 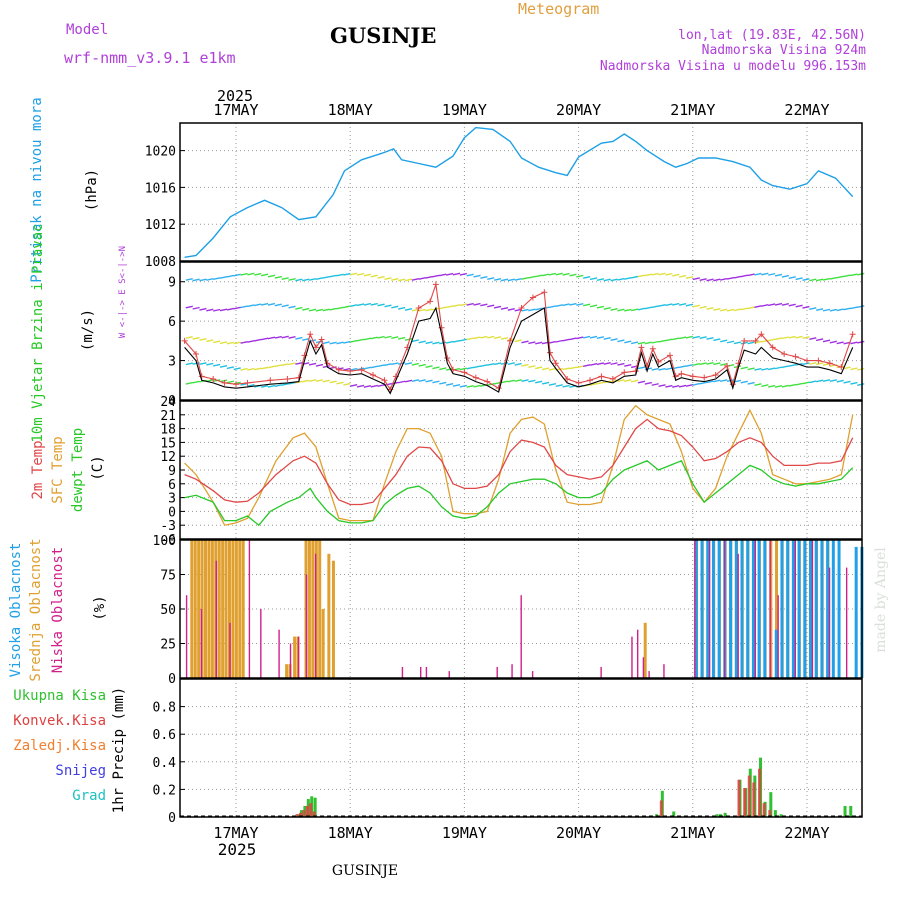 I want to click on ytick-label: 6, so click(x=172, y=322).